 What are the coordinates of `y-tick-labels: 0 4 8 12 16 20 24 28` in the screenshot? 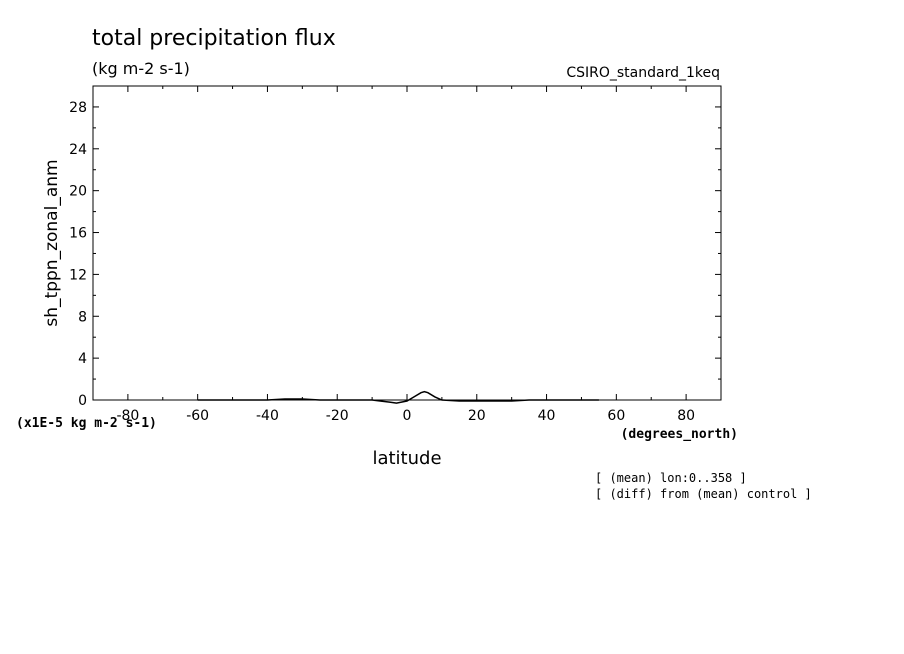 It's located at (78, 254).